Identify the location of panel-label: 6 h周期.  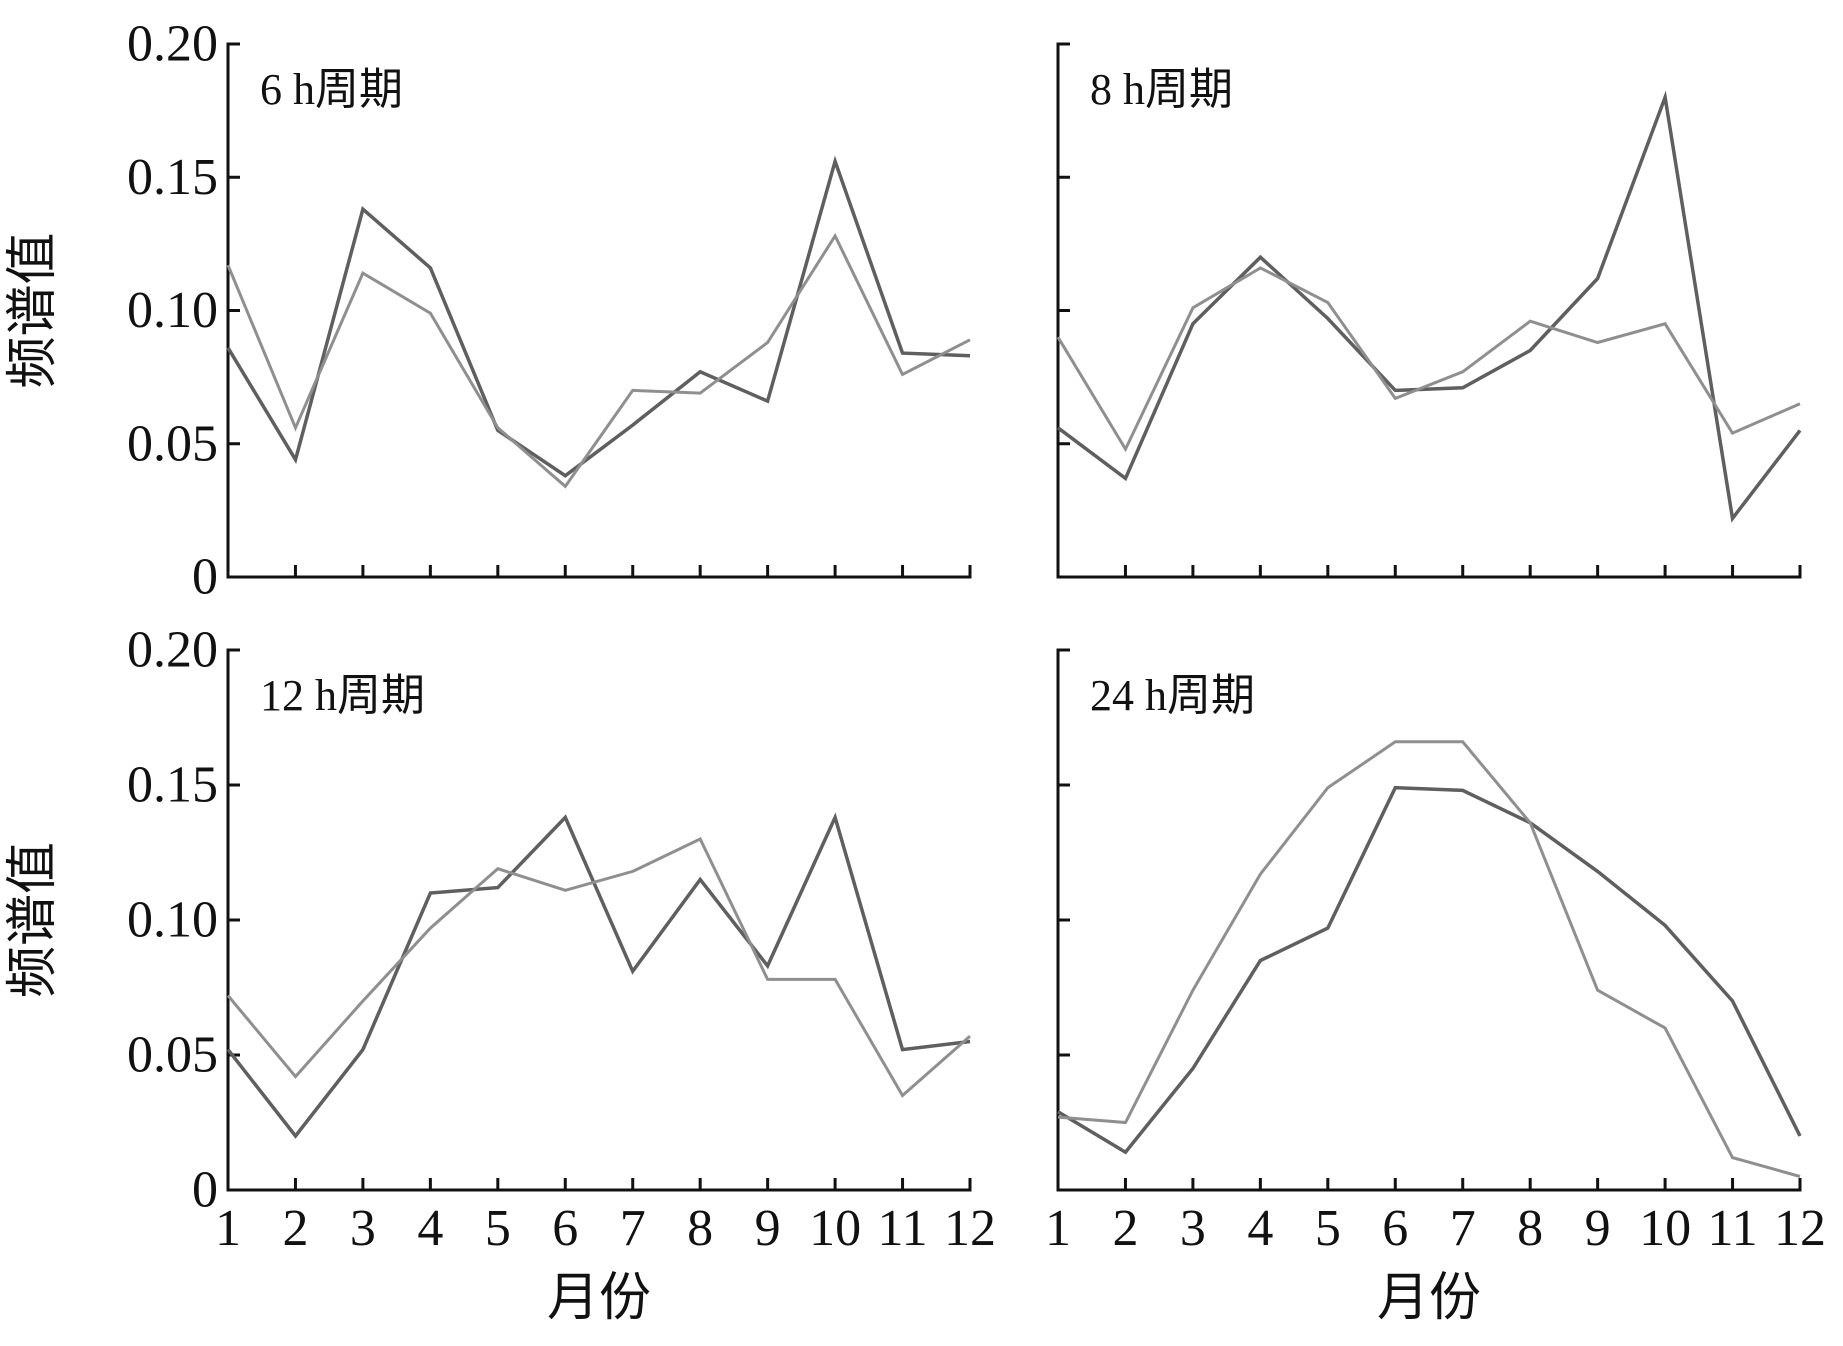
(331, 89).